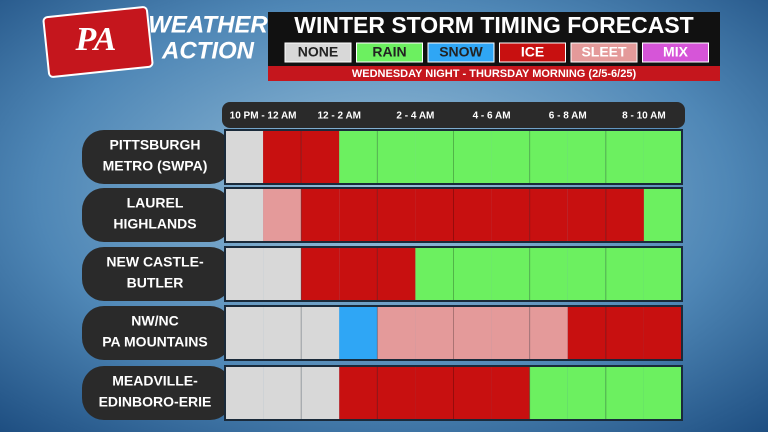  I want to click on row-label: HIGHLANDS, so click(154, 224).